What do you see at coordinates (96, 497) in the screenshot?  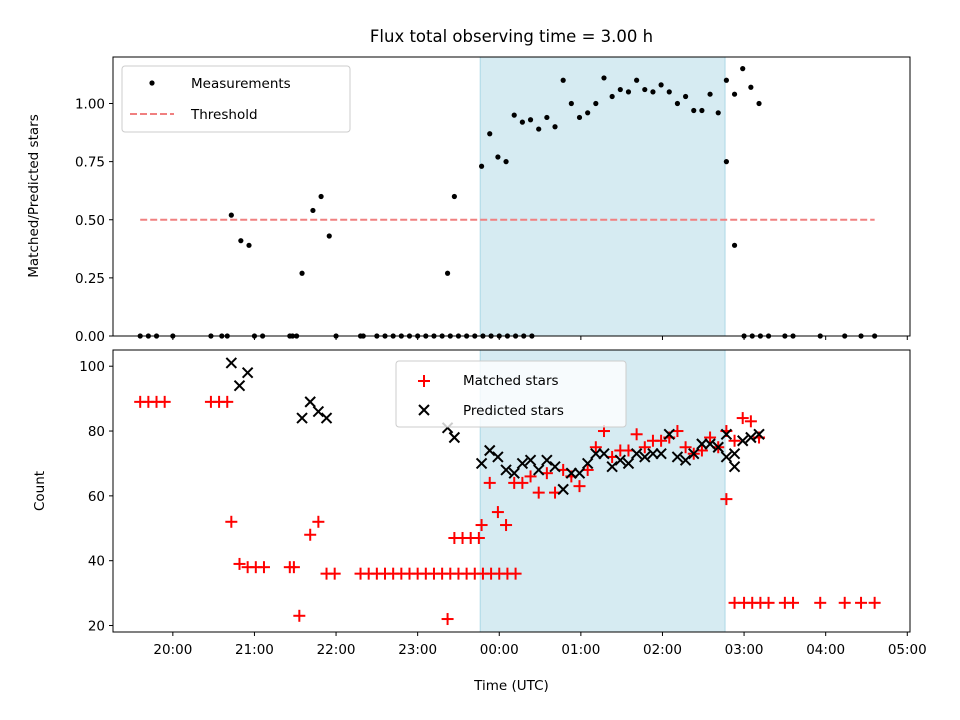 I see `bottom-y-tick-label: 60` at bounding box center [96, 497].